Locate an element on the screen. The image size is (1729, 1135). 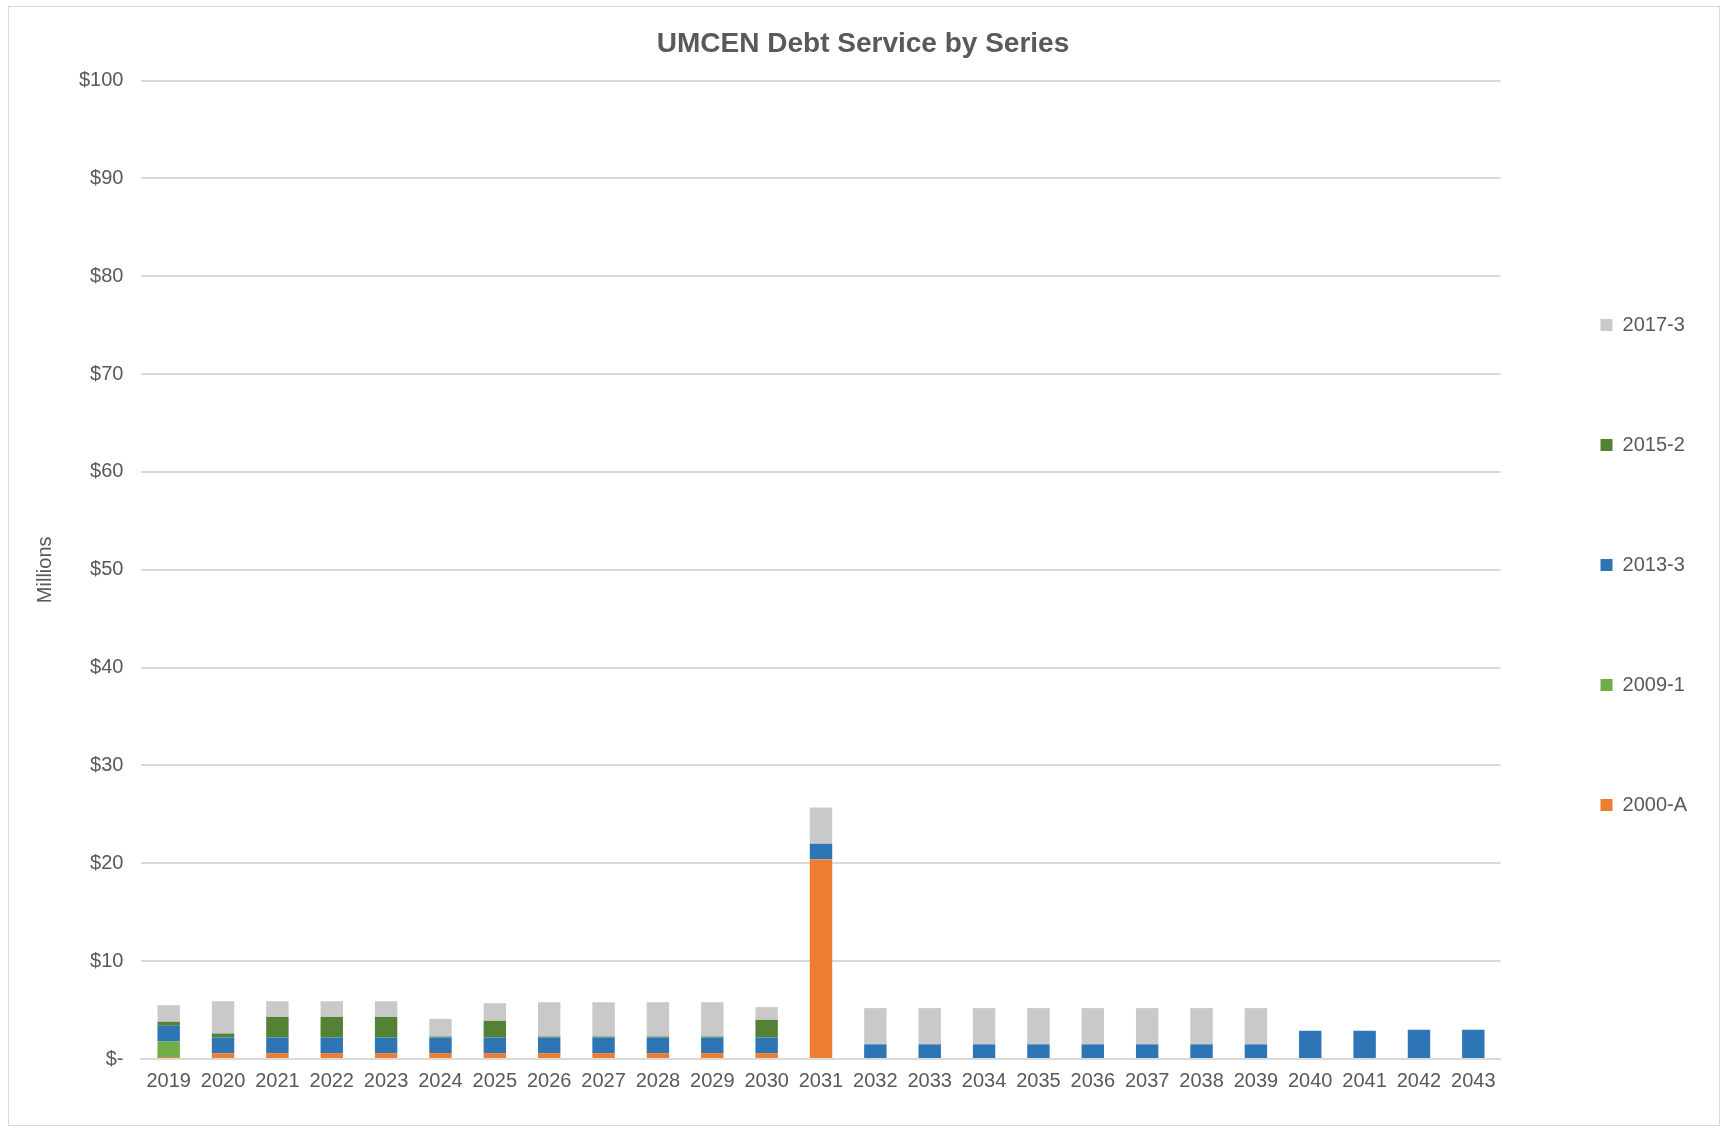
legend-label: 2000-A is located at coordinates (1655, 803).